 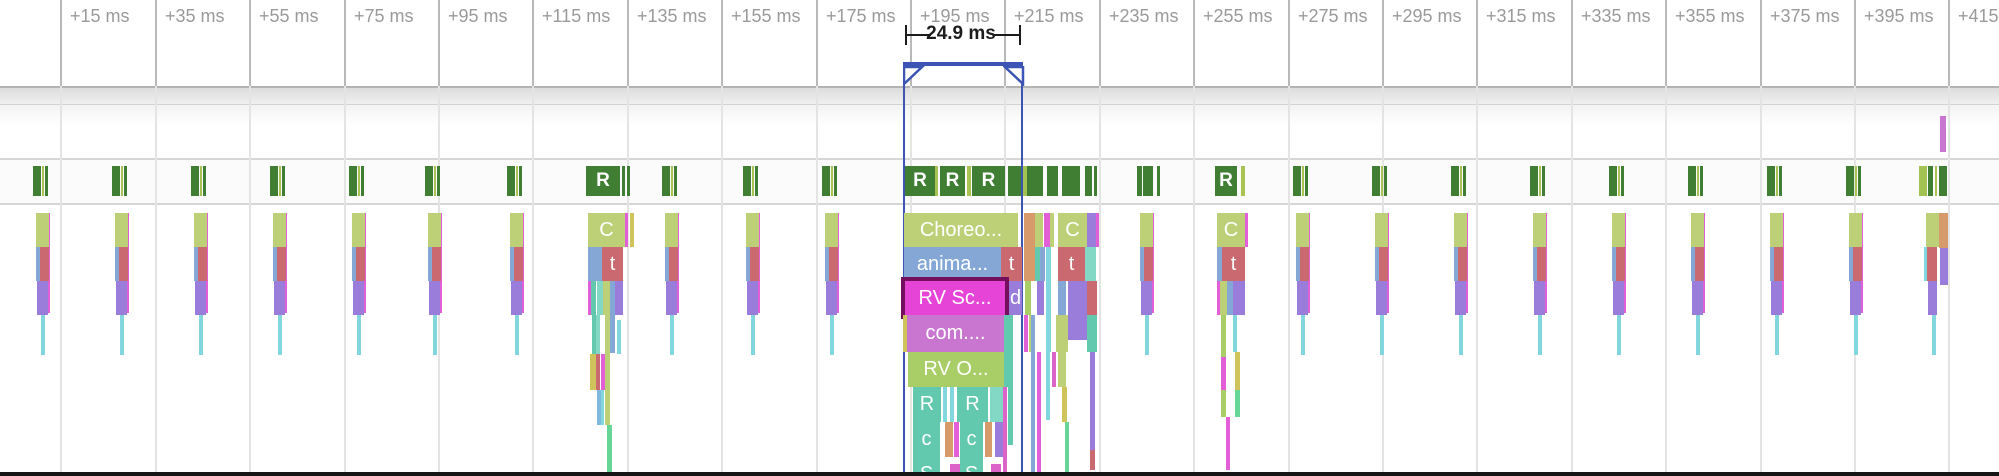 What do you see at coordinates (1231, 230) in the screenshot?
I see `flame-bar-c: C` at bounding box center [1231, 230].